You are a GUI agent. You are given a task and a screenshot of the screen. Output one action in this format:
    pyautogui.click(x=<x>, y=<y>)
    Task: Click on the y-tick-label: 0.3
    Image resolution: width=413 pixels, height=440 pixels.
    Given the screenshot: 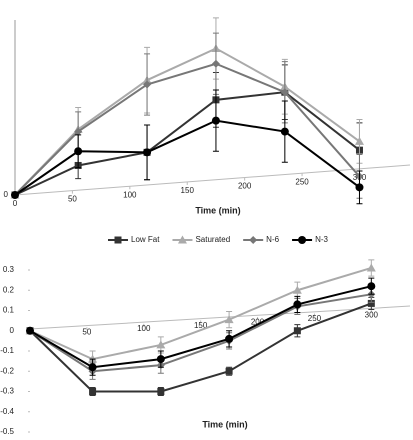 What is the action you would take?
    pyautogui.click(x=9, y=269)
    